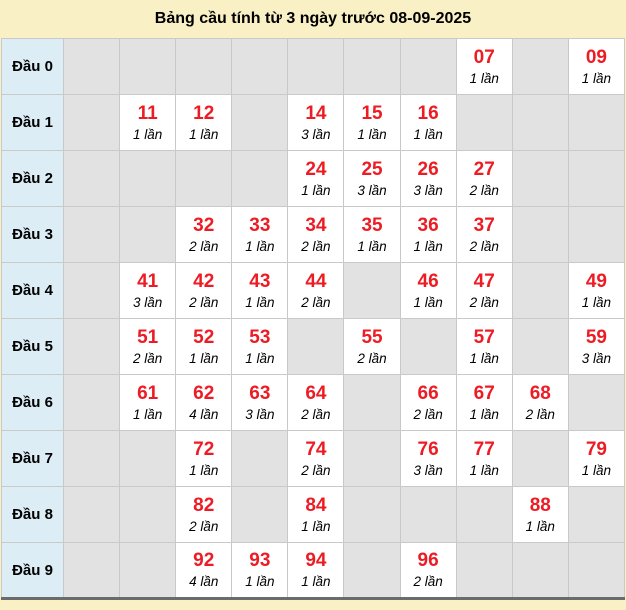 This screenshot has width=626, height=610. I want to click on number-cell: 68 2 lần, so click(540, 402).